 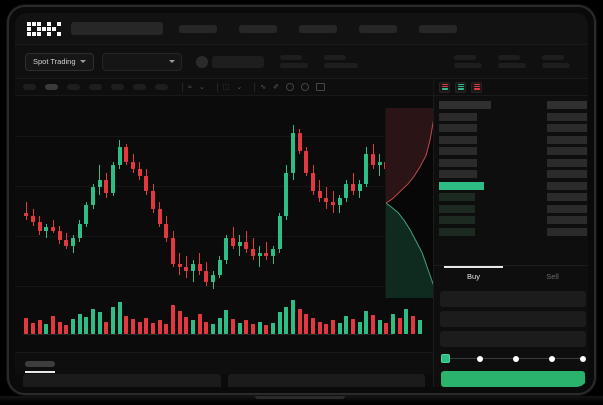 I want to click on depth-bid-area, so click(x=409, y=250).